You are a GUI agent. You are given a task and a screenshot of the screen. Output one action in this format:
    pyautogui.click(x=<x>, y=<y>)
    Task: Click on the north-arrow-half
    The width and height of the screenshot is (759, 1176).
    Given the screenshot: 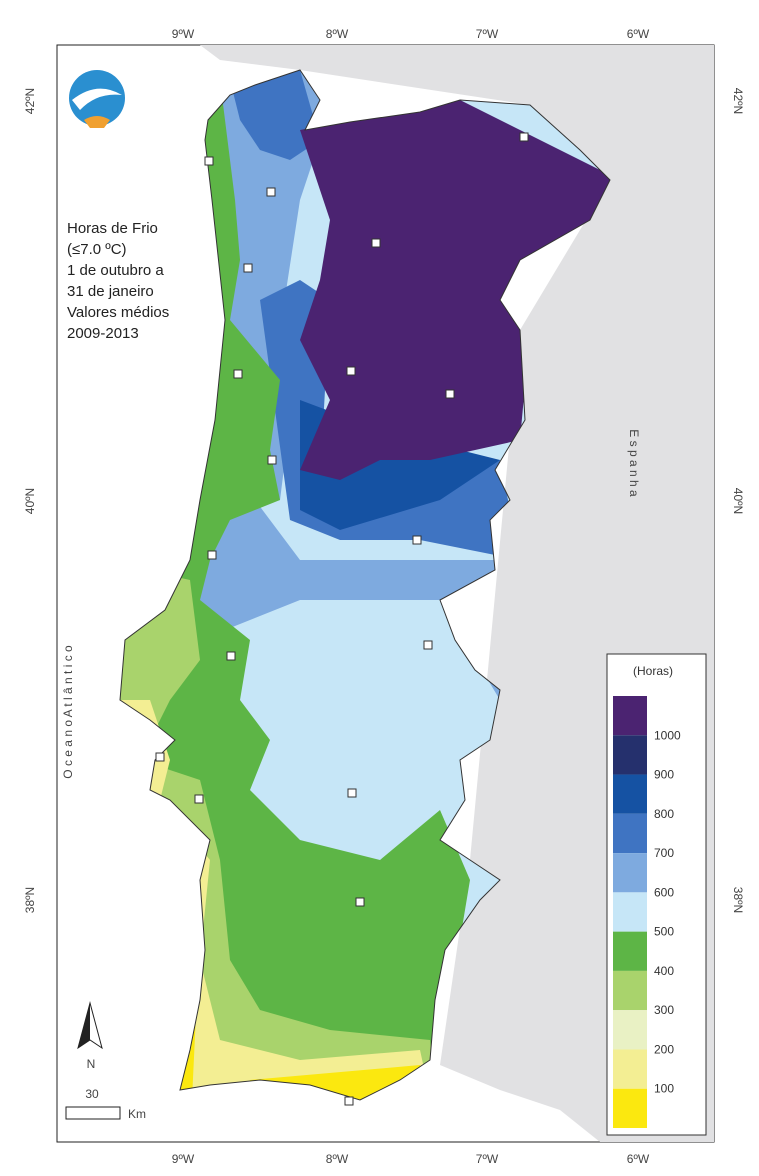 What is the action you would take?
    pyautogui.click(x=84, y=1025)
    